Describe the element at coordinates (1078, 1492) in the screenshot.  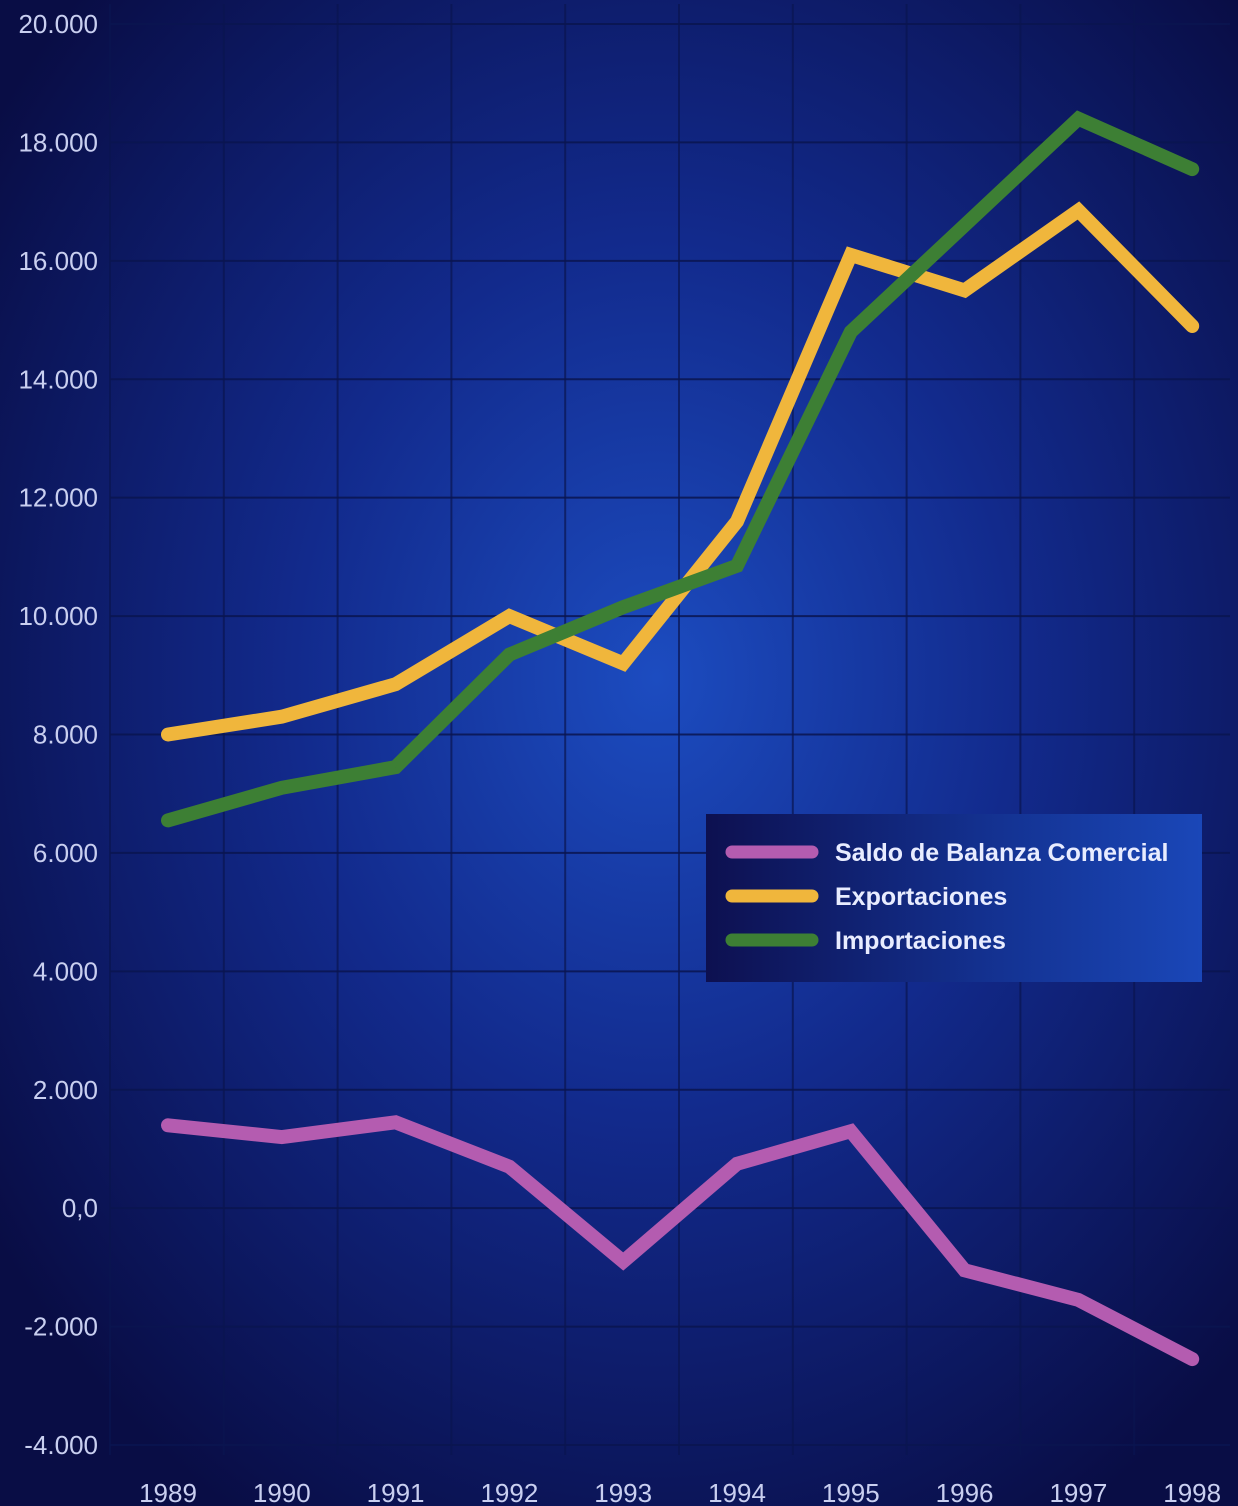
I see `x-tick-label: 1997` at that location.